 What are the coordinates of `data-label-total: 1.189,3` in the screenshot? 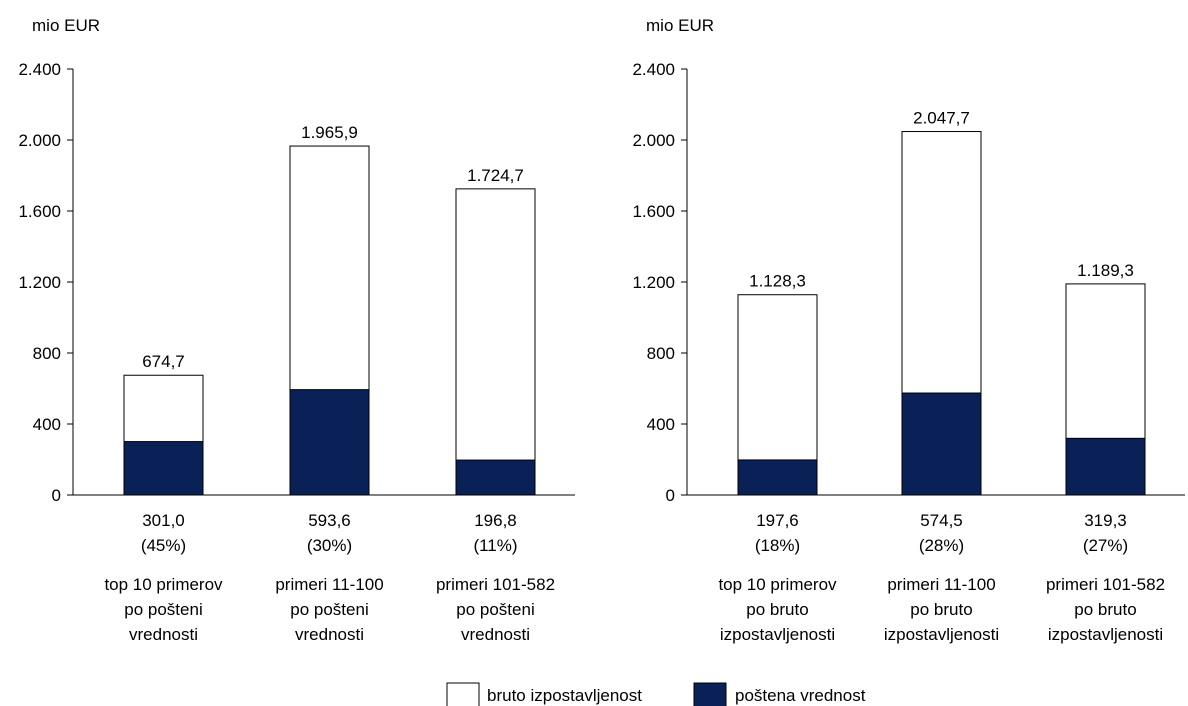 It's located at (1105, 270).